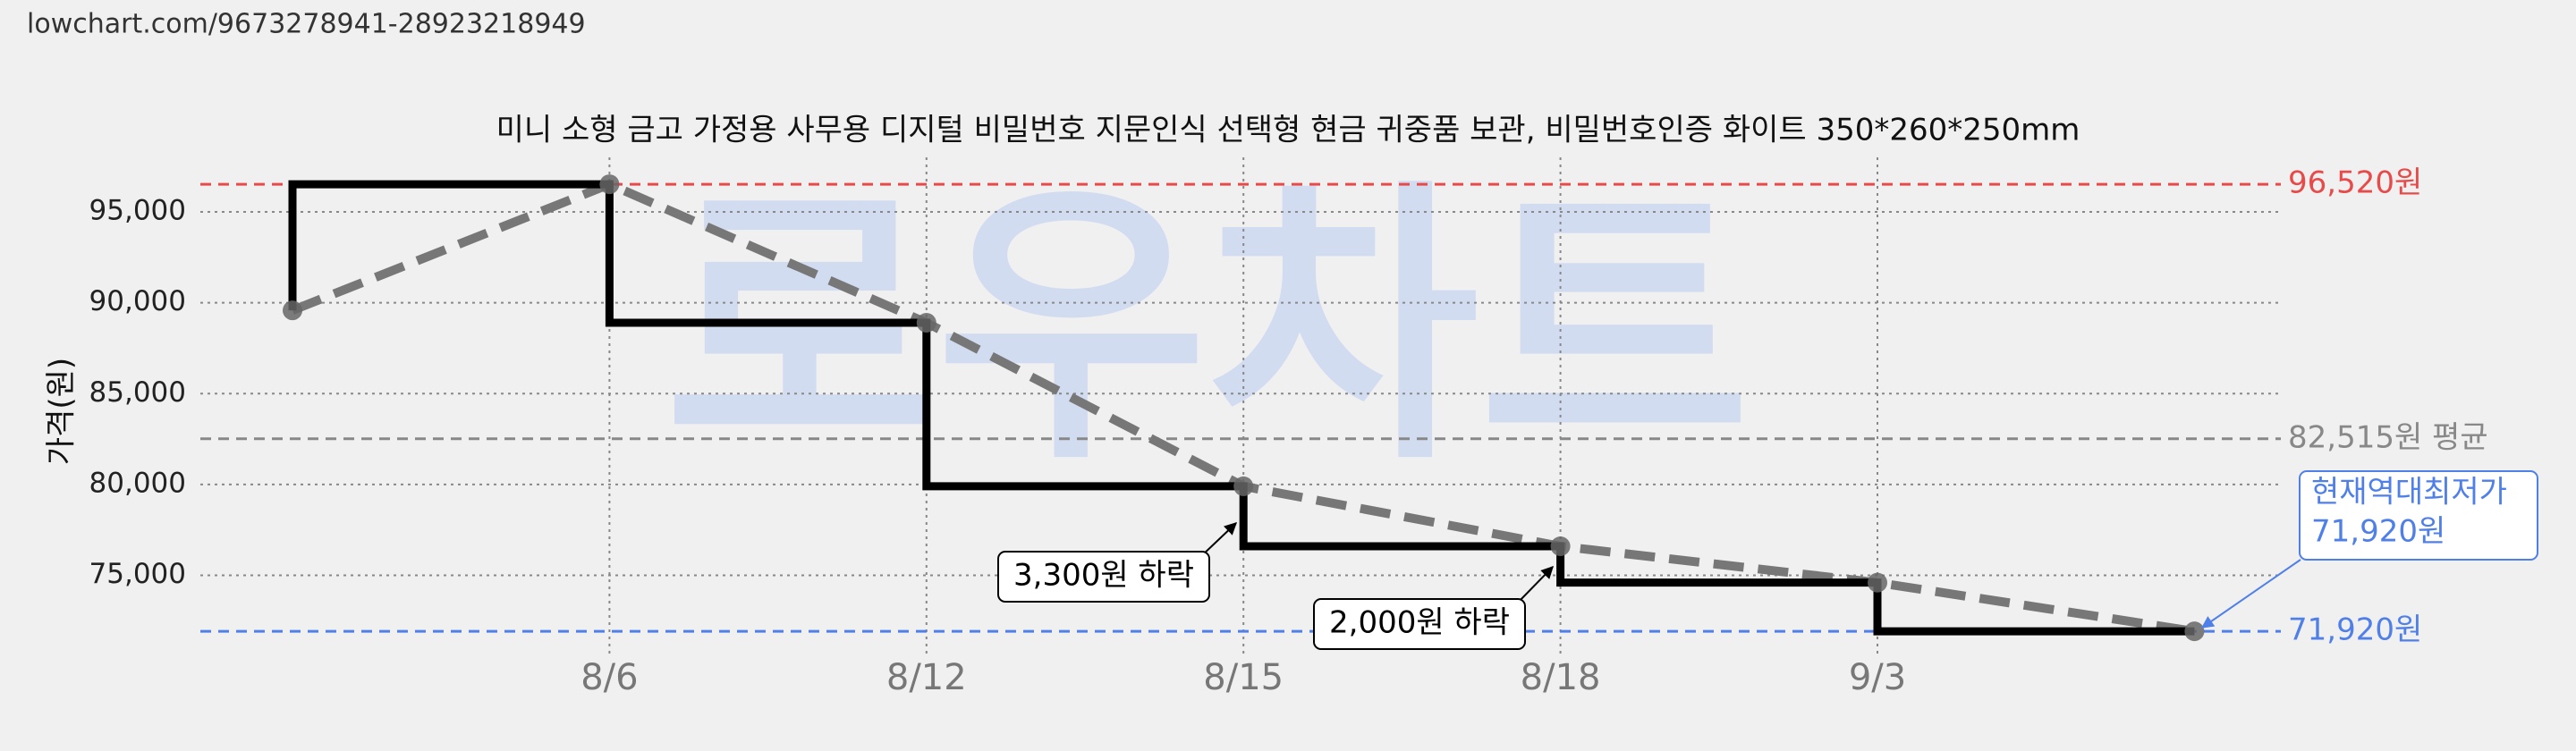  What do you see at coordinates (1877, 677) in the screenshot?
I see `x-tick-label: 9/3` at bounding box center [1877, 677].